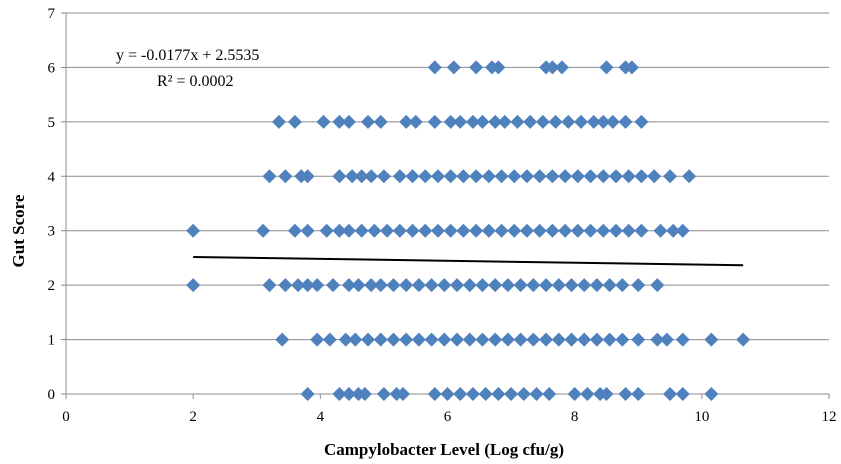  I want to click on trendline-equation: y = -0.0177x + 2.5535, so click(187, 55).